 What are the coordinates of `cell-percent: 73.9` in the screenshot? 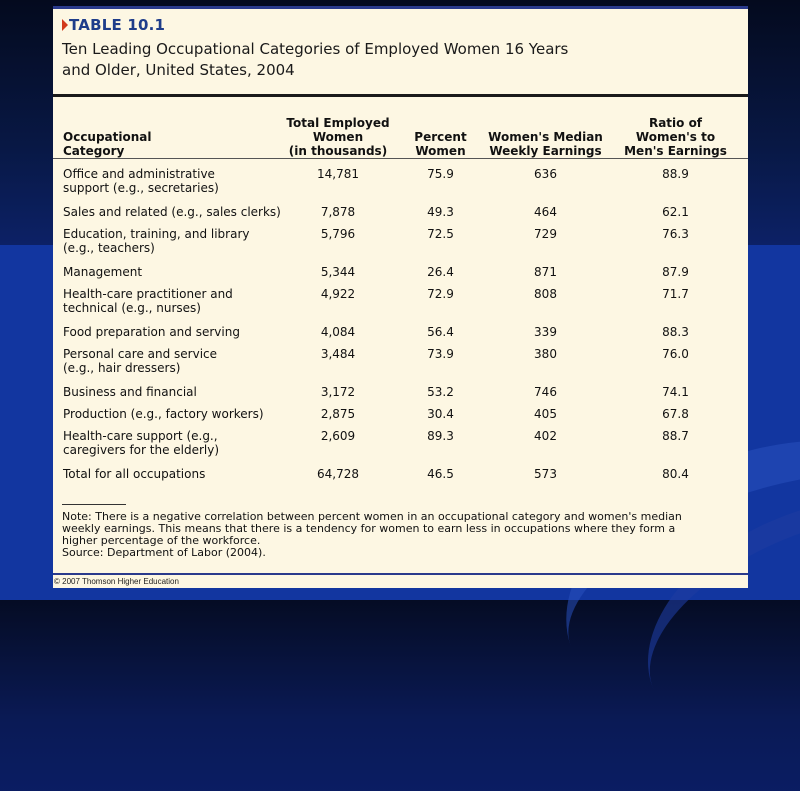 It's located at (440, 353).